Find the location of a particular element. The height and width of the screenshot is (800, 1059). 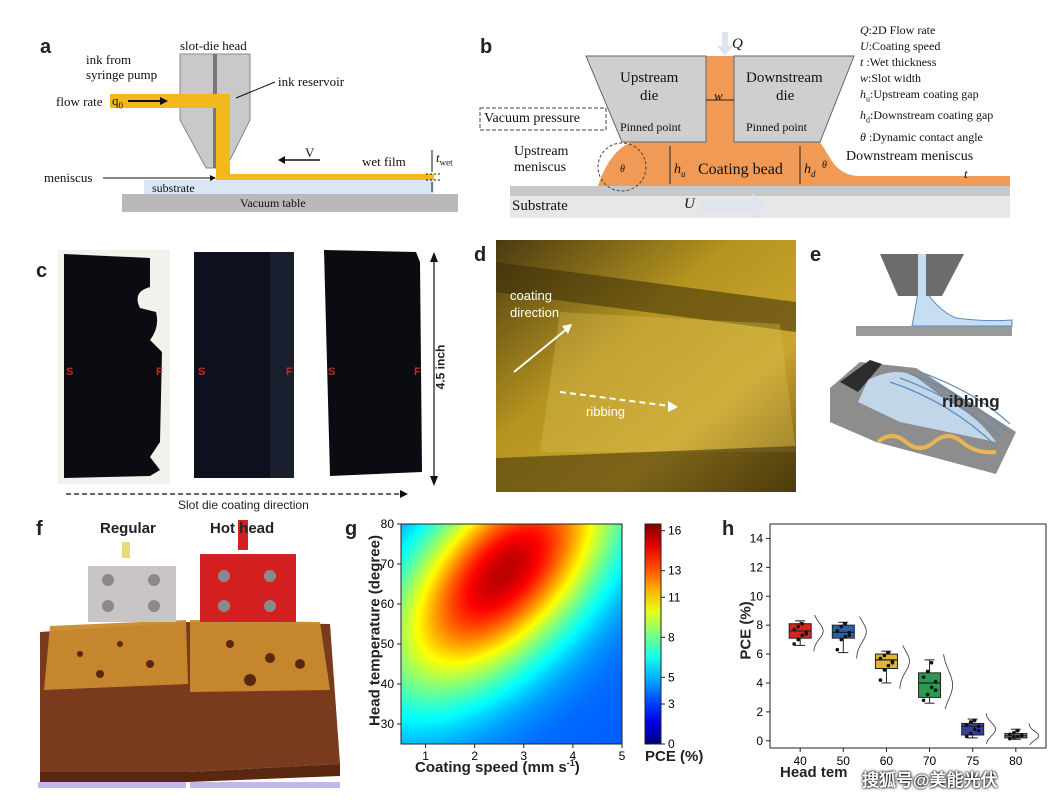

heatmap-xtick-label: 3 is located at coordinates (523, 756).